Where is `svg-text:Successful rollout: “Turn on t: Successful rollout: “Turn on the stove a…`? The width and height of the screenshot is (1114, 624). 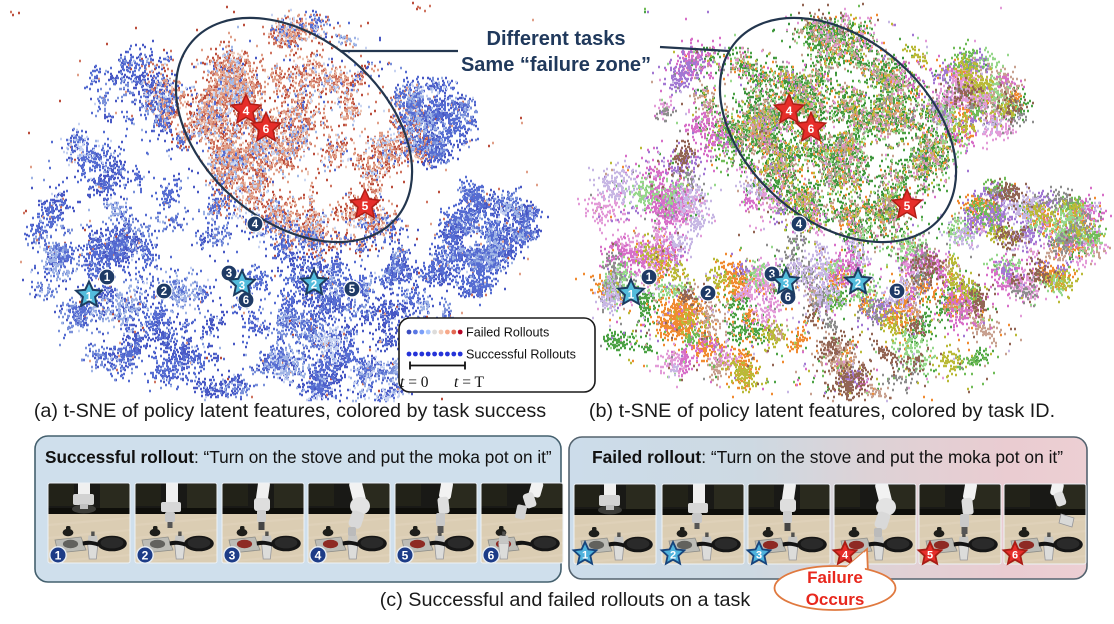 svg-text:Successful rollout: “Turn on t: Successful rollout: “Turn on the stove a… is located at coordinates (298, 457).